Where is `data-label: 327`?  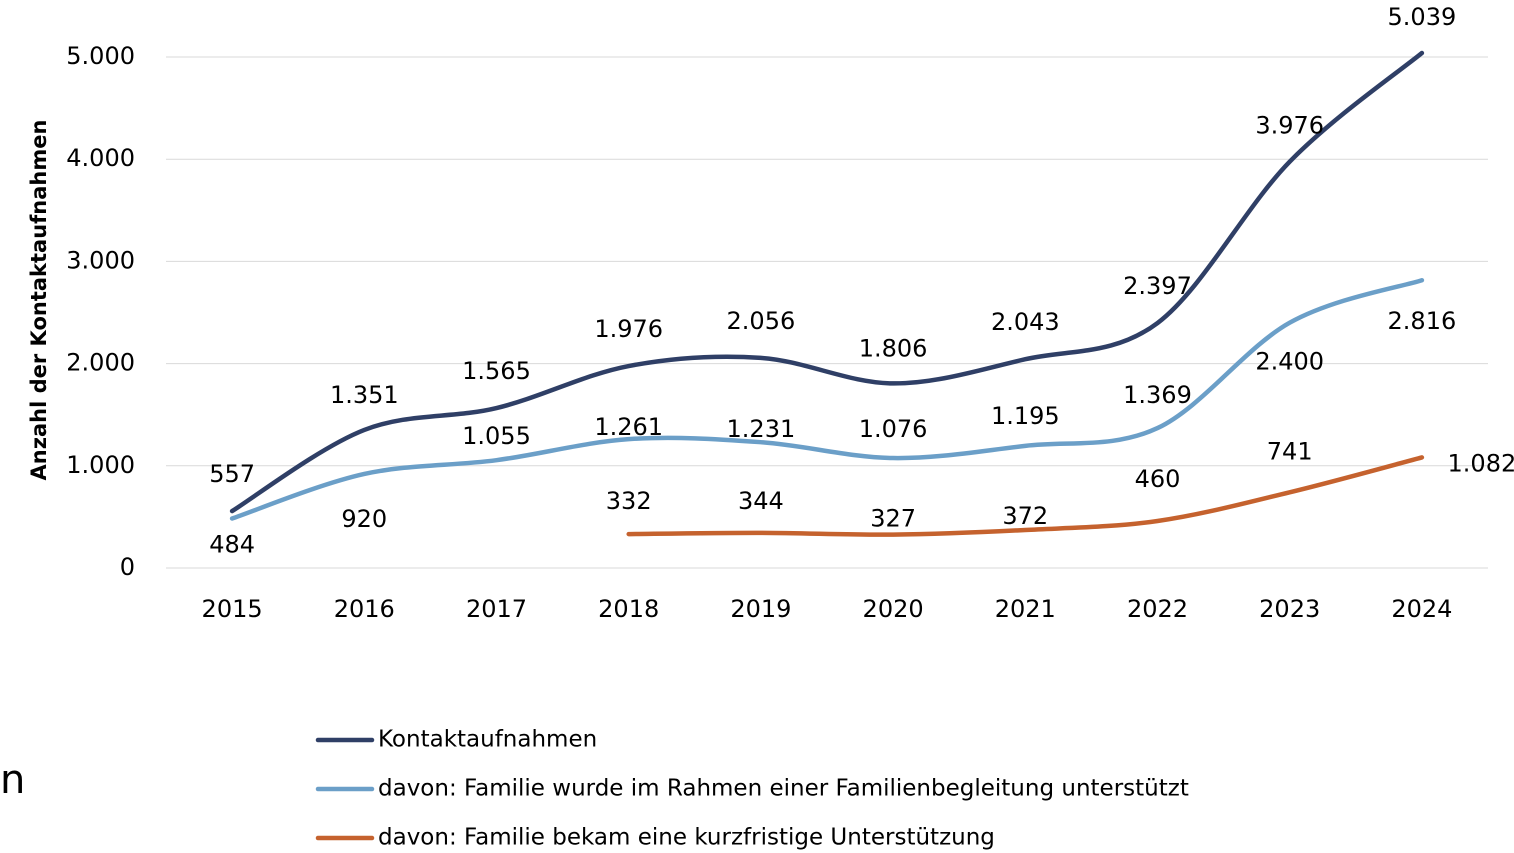
data-label: 327 is located at coordinates (893, 519).